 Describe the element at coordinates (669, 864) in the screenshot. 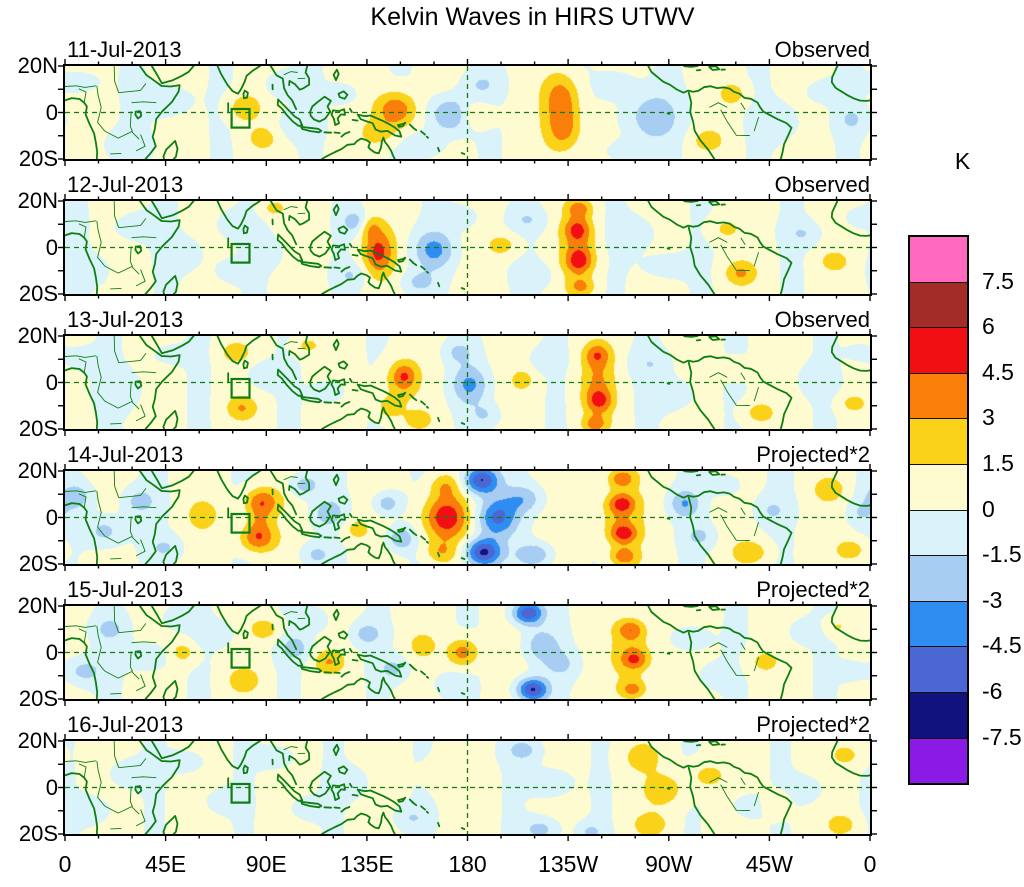

I see `x-axis-label: 90W` at that location.